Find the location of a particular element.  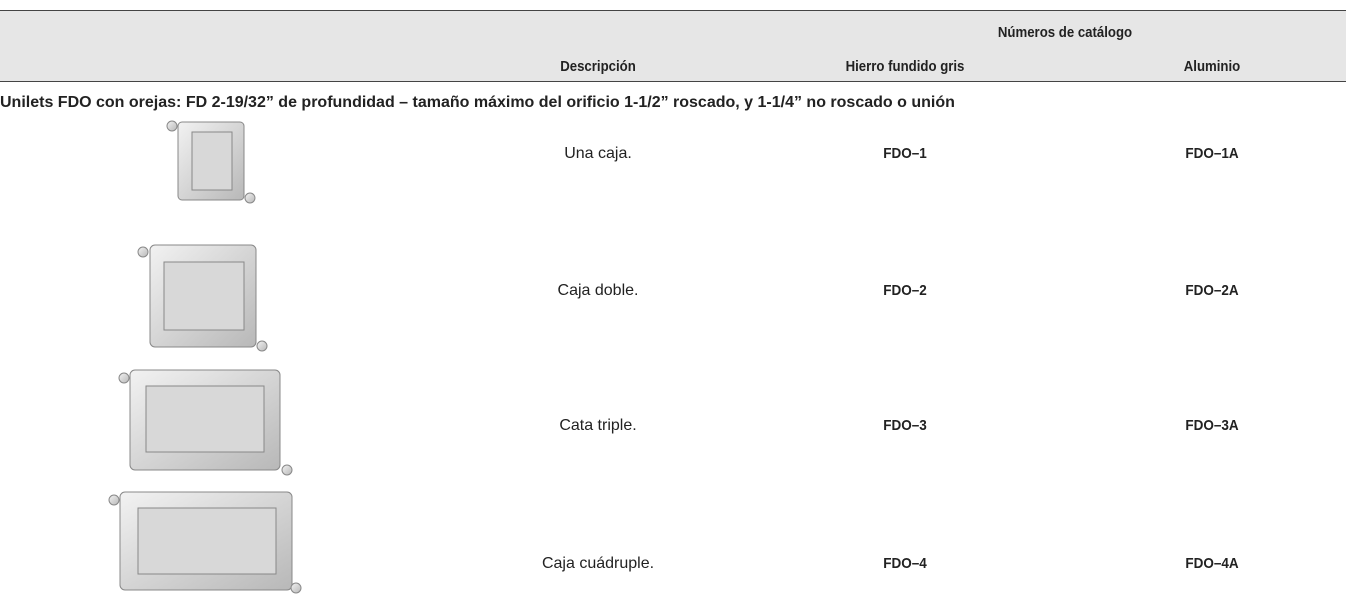

product-images is located at coordinates (205, 357).